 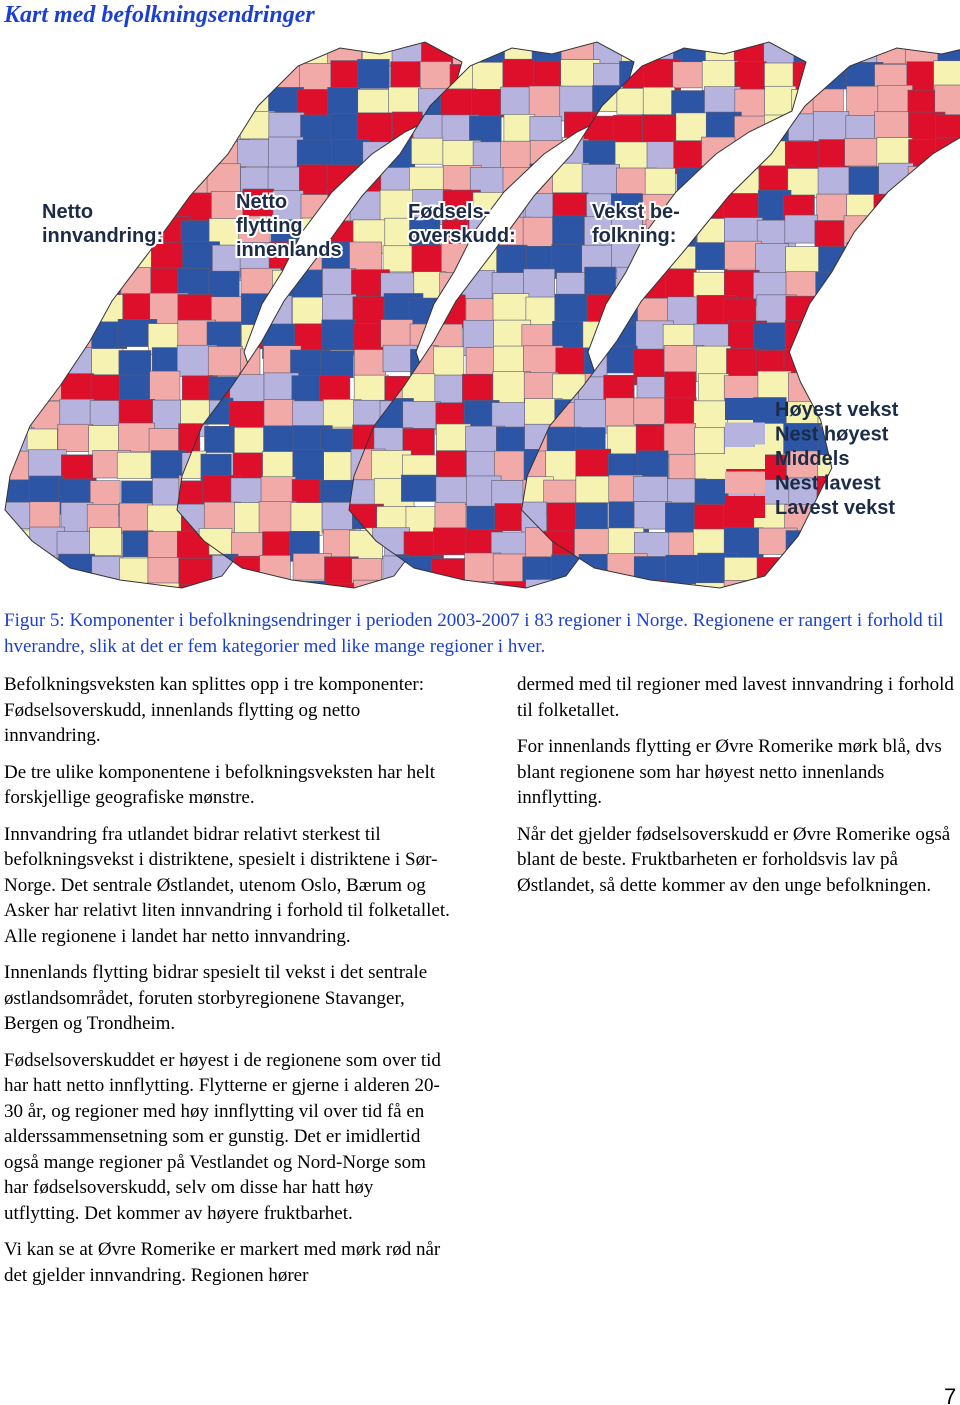 What do you see at coordinates (102, 236) in the screenshot?
I see `map-label: innvandring:` at bounding box center [102, 236].